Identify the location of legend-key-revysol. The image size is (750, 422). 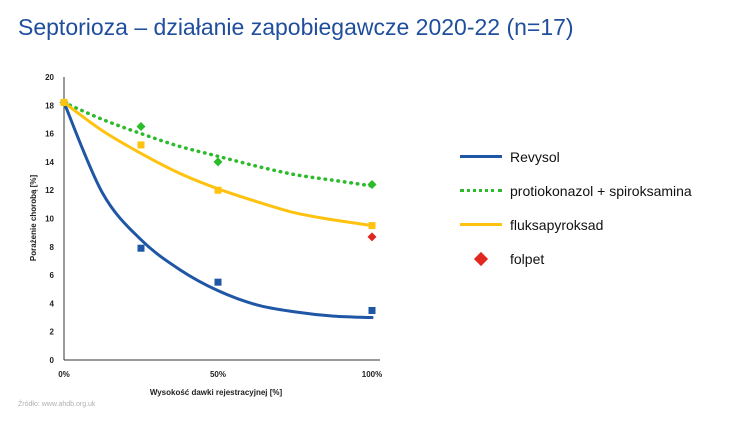
(481, 156).